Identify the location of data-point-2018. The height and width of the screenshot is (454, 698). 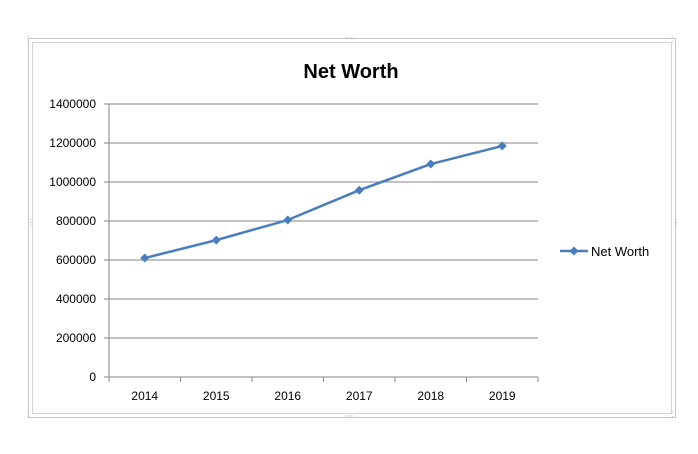
(431, 164).